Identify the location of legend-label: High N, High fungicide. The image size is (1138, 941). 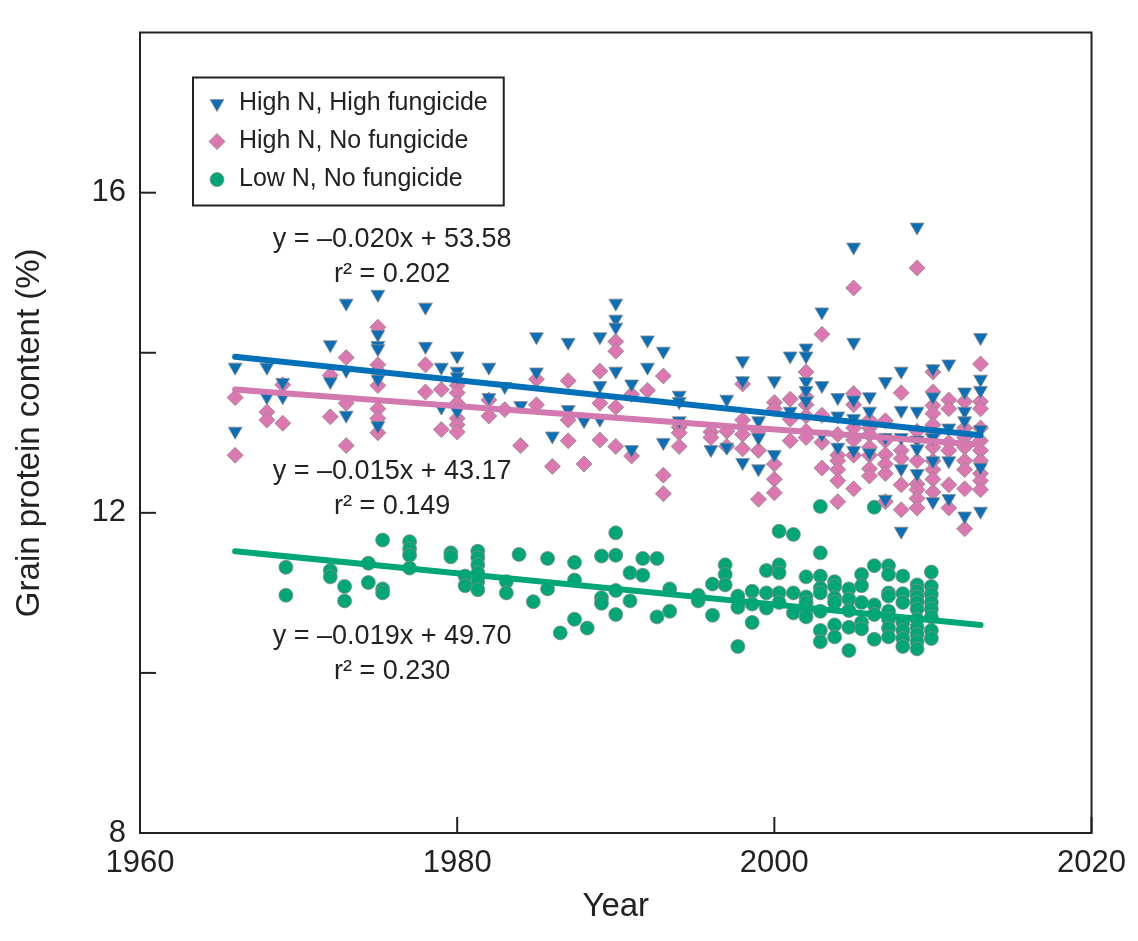
(363, 101).